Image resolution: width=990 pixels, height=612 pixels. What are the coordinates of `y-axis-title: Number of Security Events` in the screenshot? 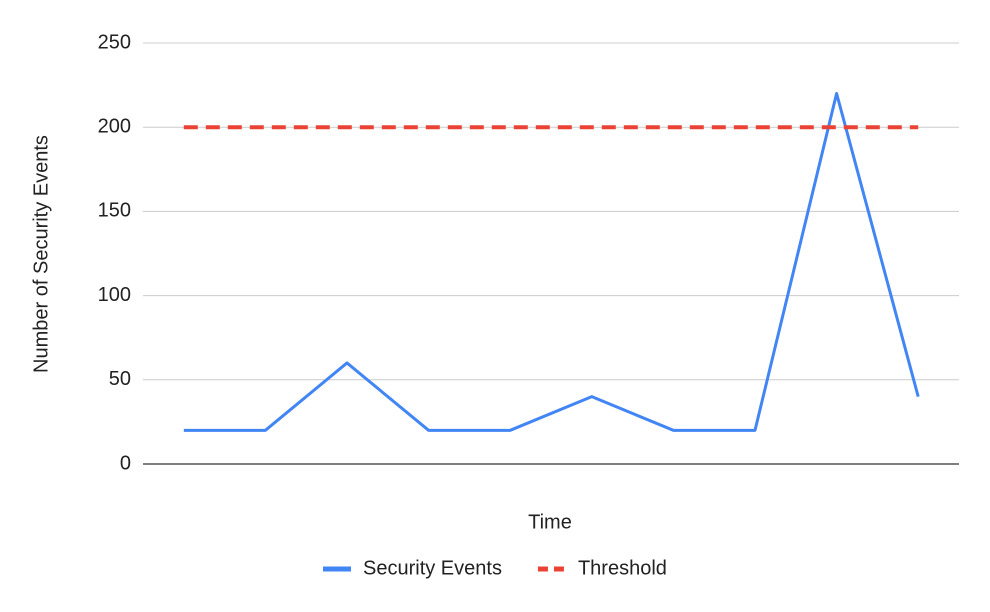 It's located at (41, 254).